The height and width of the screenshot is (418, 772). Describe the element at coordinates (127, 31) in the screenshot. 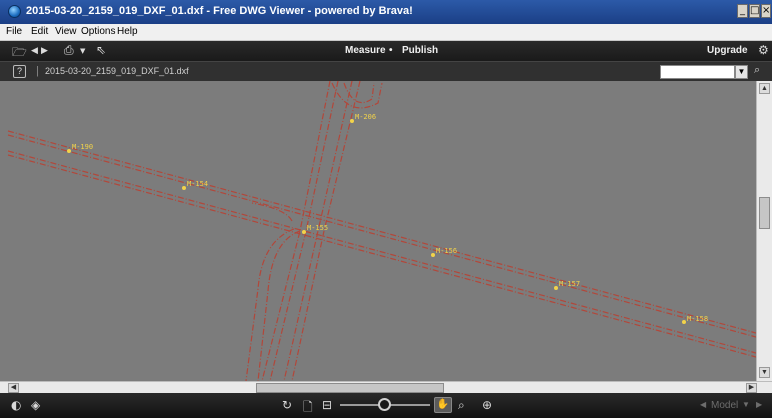

I see `menu-help: Help` at that location.